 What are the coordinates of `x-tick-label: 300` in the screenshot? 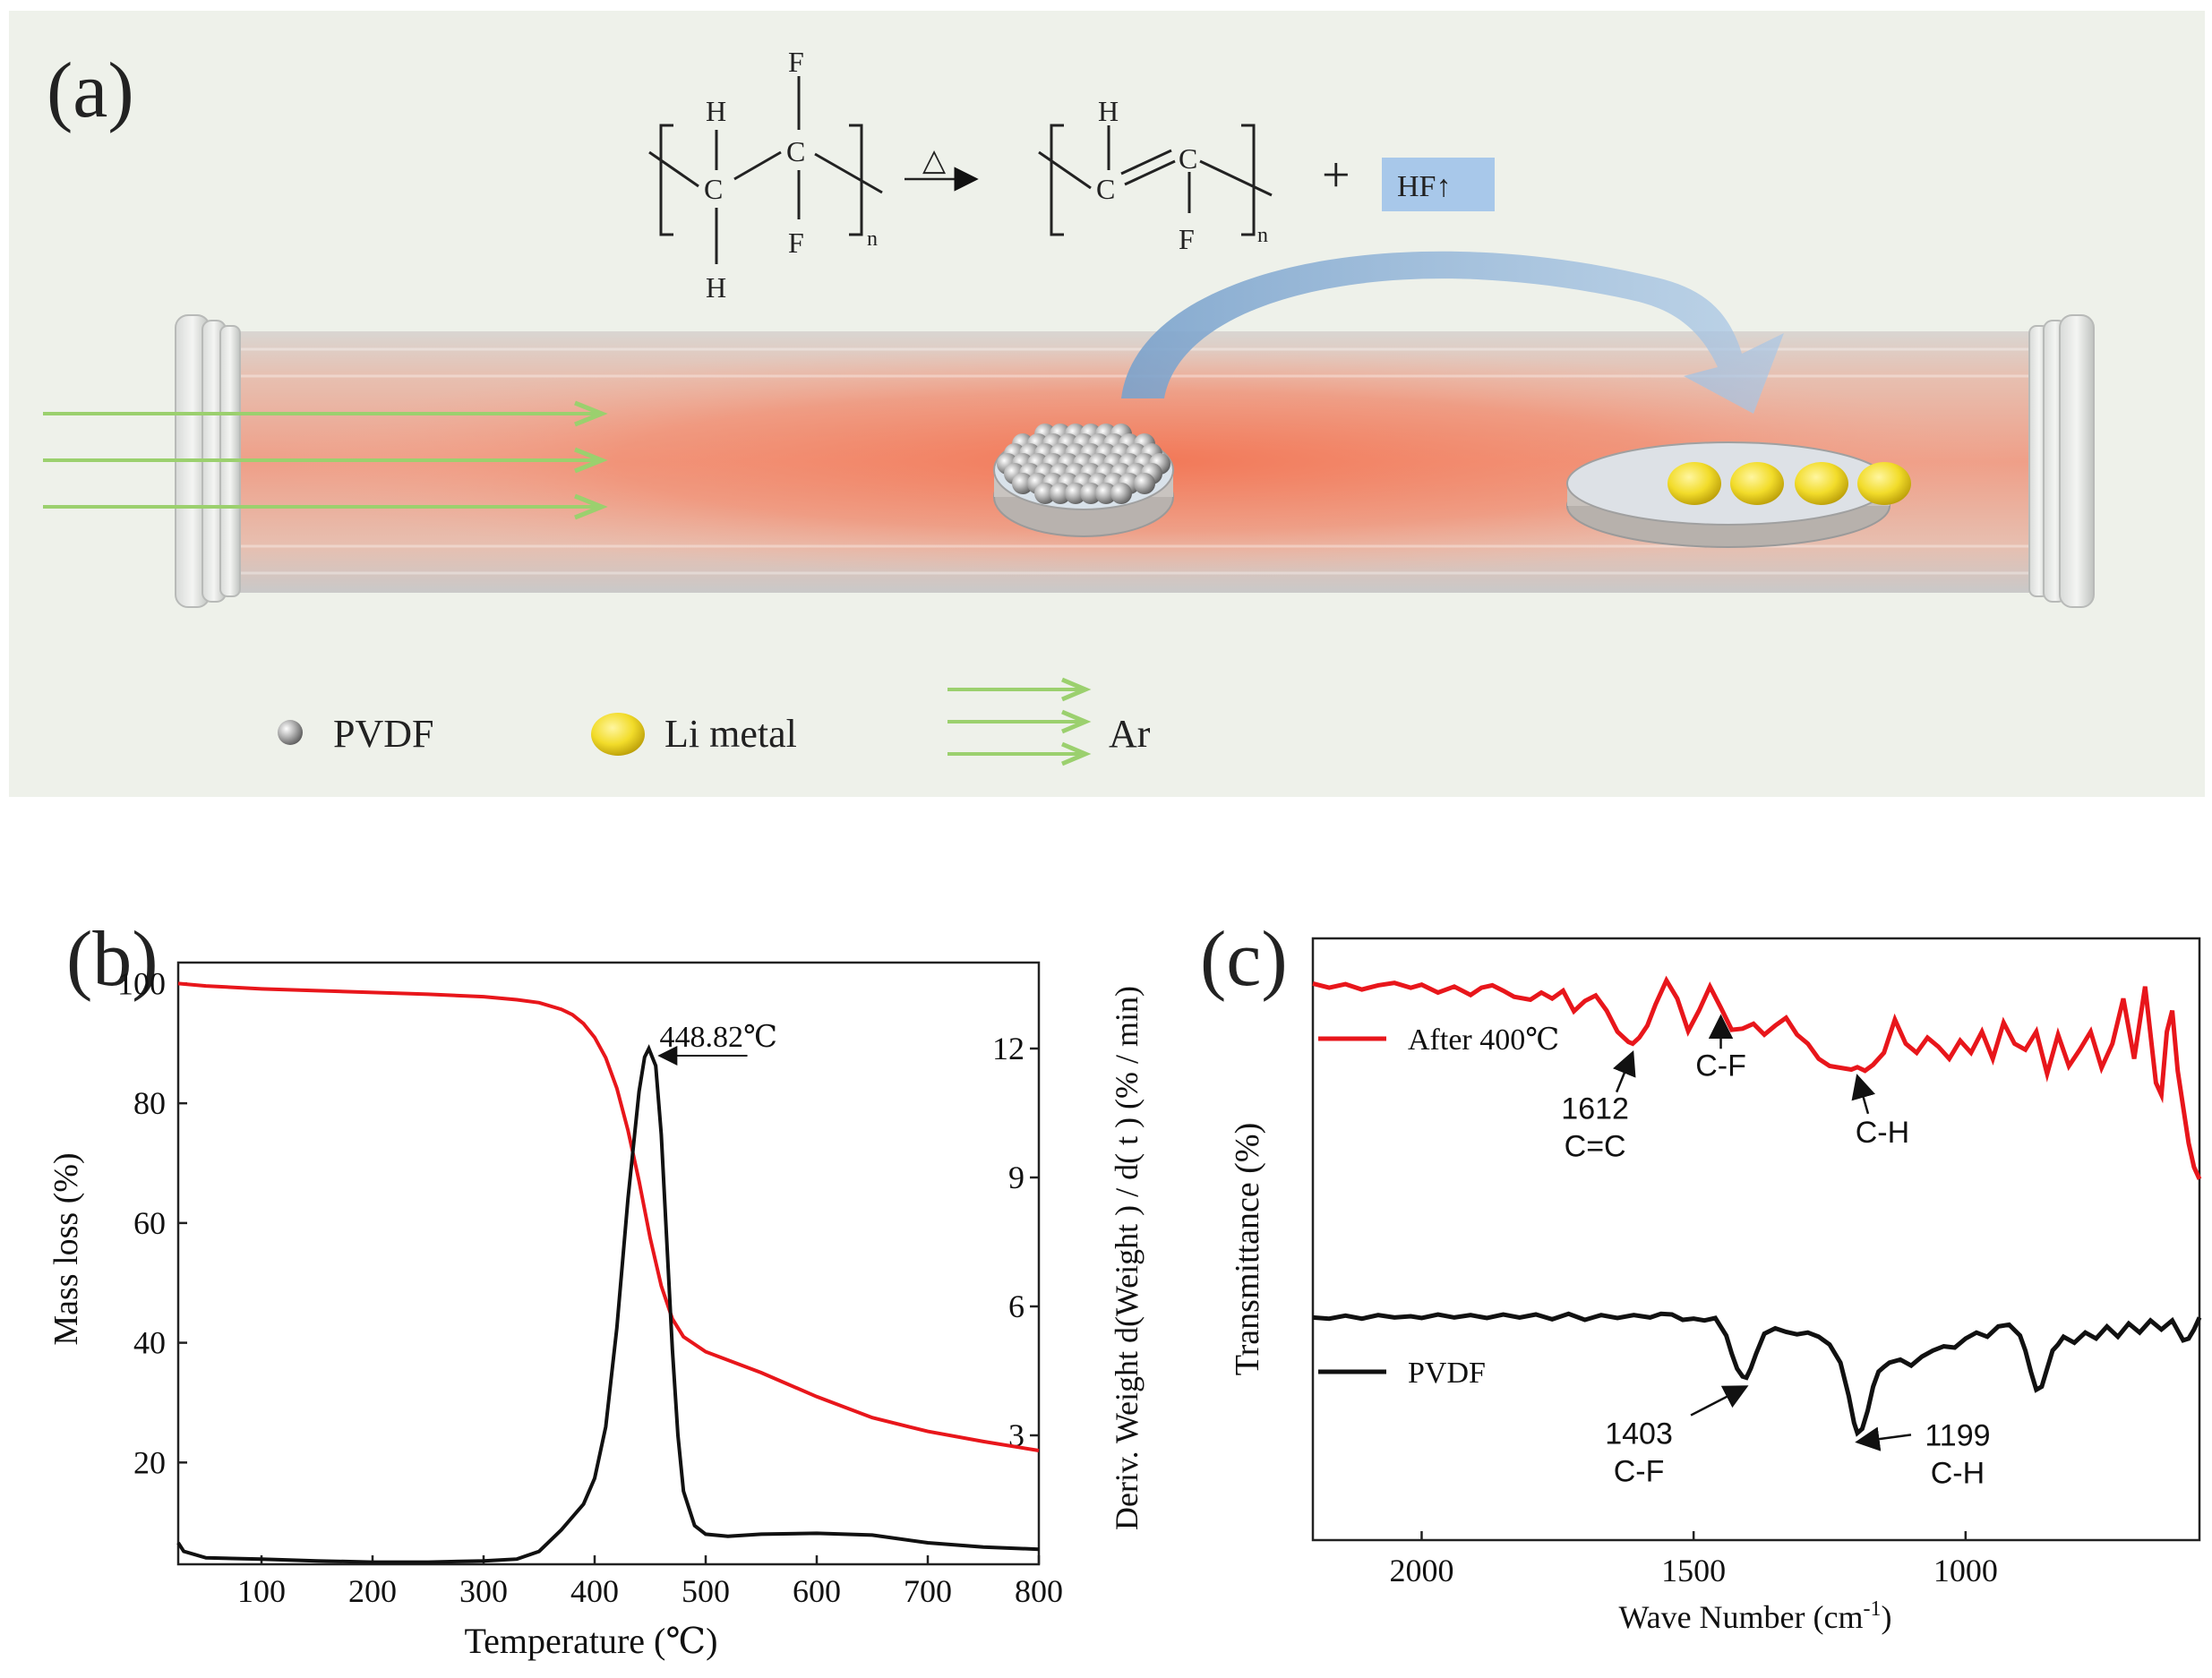 It's located at (483, 1591).